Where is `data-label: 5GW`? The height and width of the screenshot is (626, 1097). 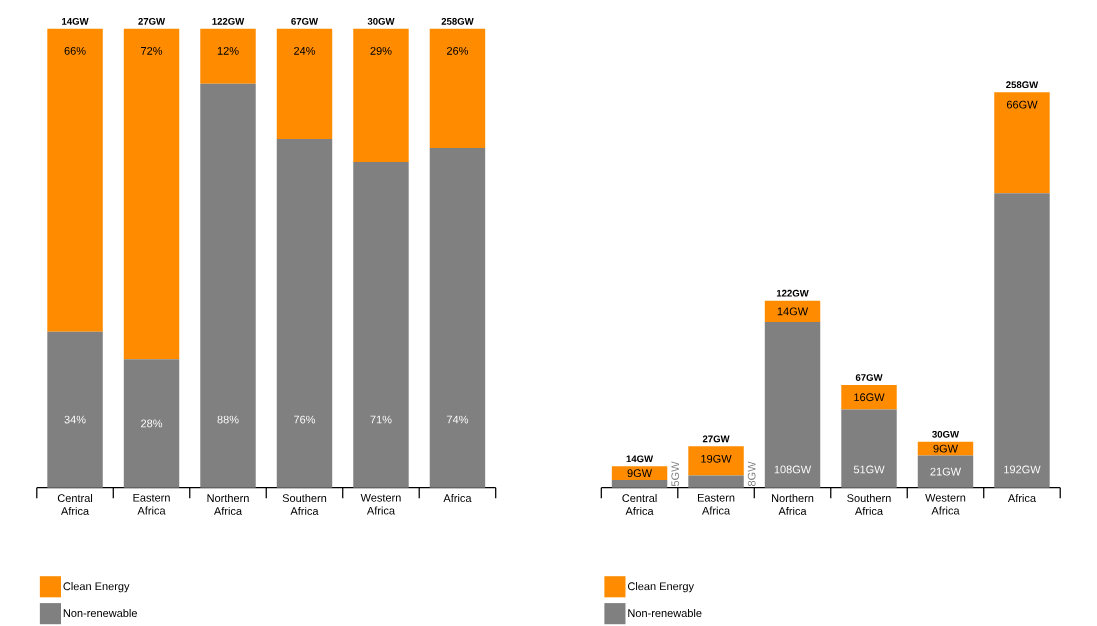
data-label: 5GW is located at coordinates (675, 474).